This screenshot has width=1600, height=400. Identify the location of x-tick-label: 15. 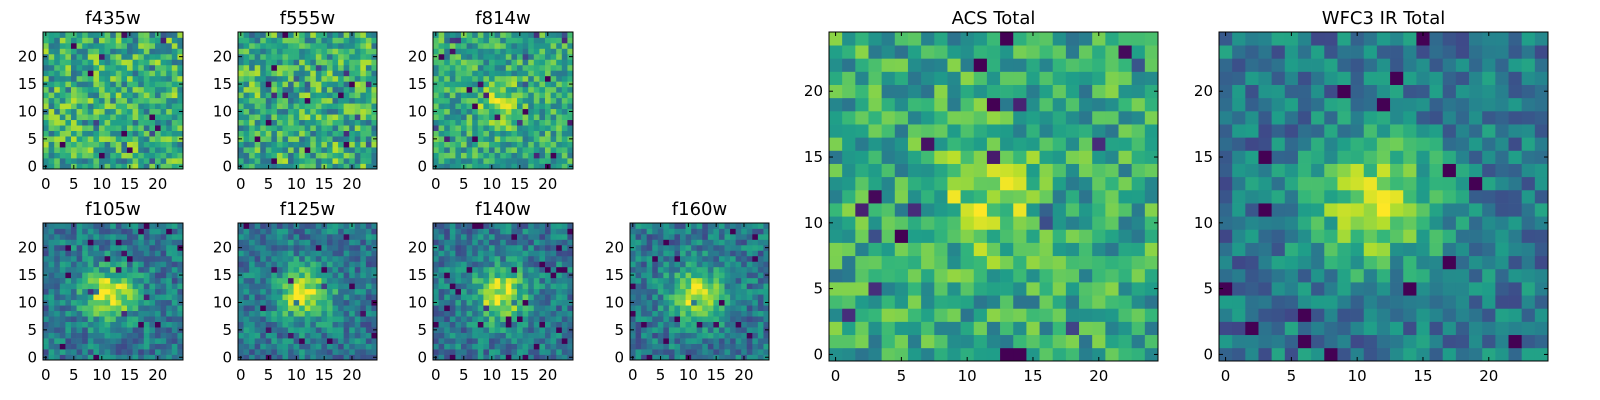
(716, 375).